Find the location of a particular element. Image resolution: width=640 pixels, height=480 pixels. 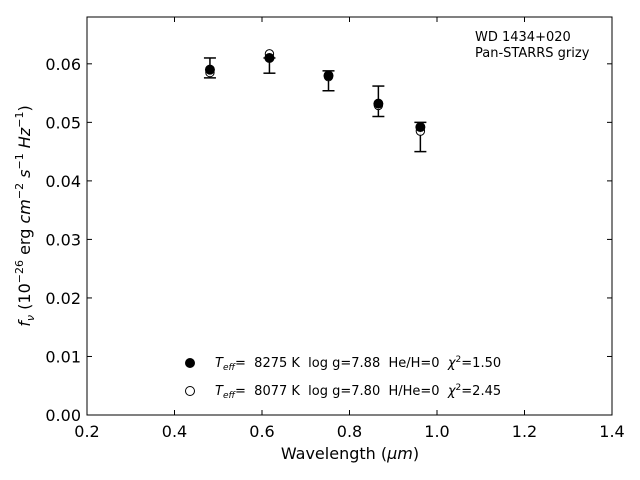

y-tick-label: 0.01 is located at coordinates (63, 356).